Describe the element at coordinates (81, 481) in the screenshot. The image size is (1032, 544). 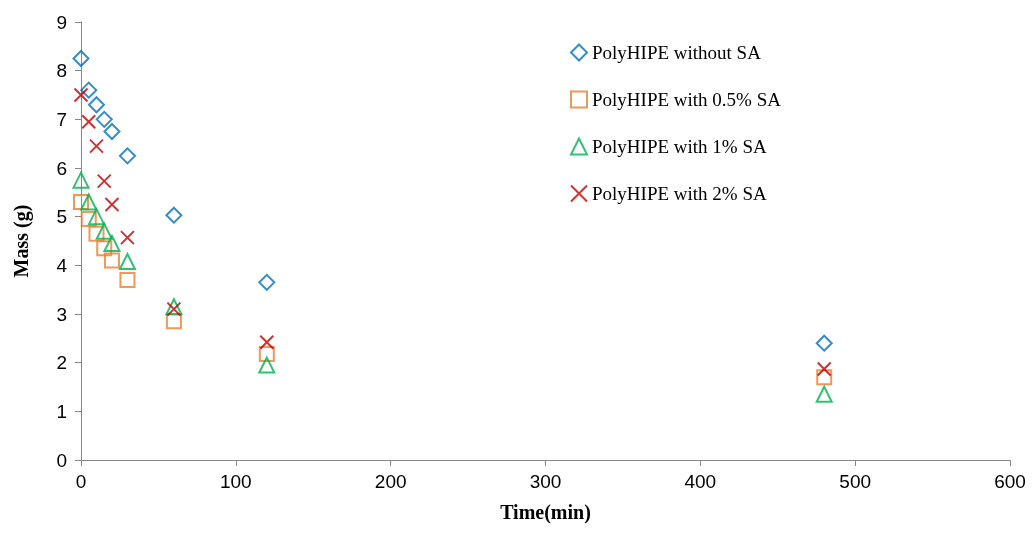
I see `x-tick-label: 0` at that location.